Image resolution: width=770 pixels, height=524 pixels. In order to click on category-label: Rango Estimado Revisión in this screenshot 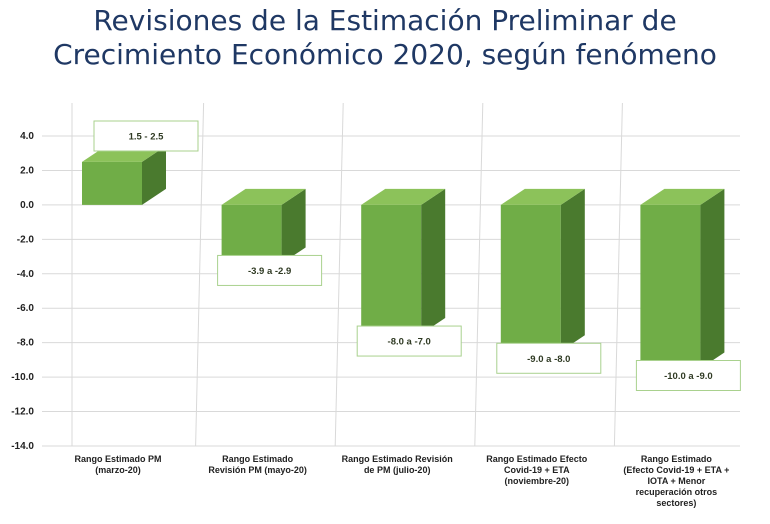, I will do `click(397, 459)`.